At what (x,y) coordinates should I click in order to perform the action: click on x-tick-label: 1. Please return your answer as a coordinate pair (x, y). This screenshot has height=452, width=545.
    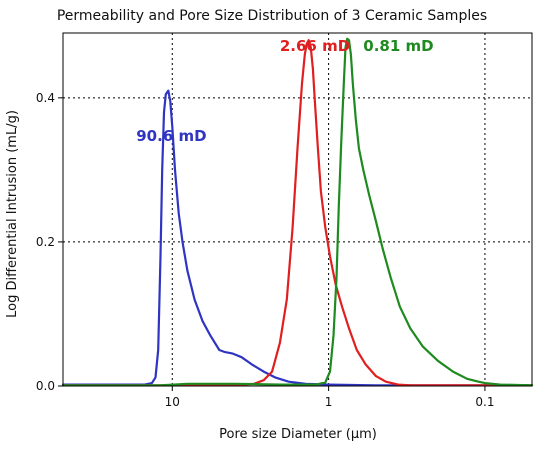
    Looking at the image, I should click on (329, 402).